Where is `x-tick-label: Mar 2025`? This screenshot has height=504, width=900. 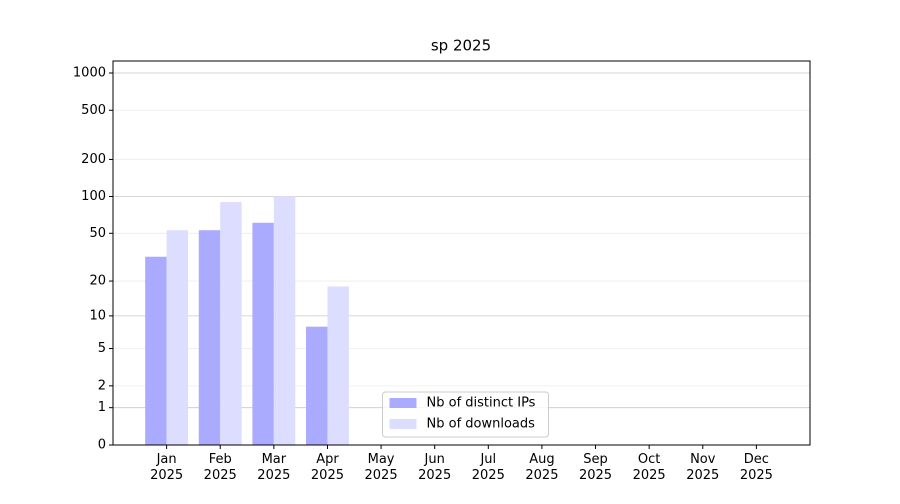 x-tick-label: Mar 2025 is located at coordinates (274, 467).